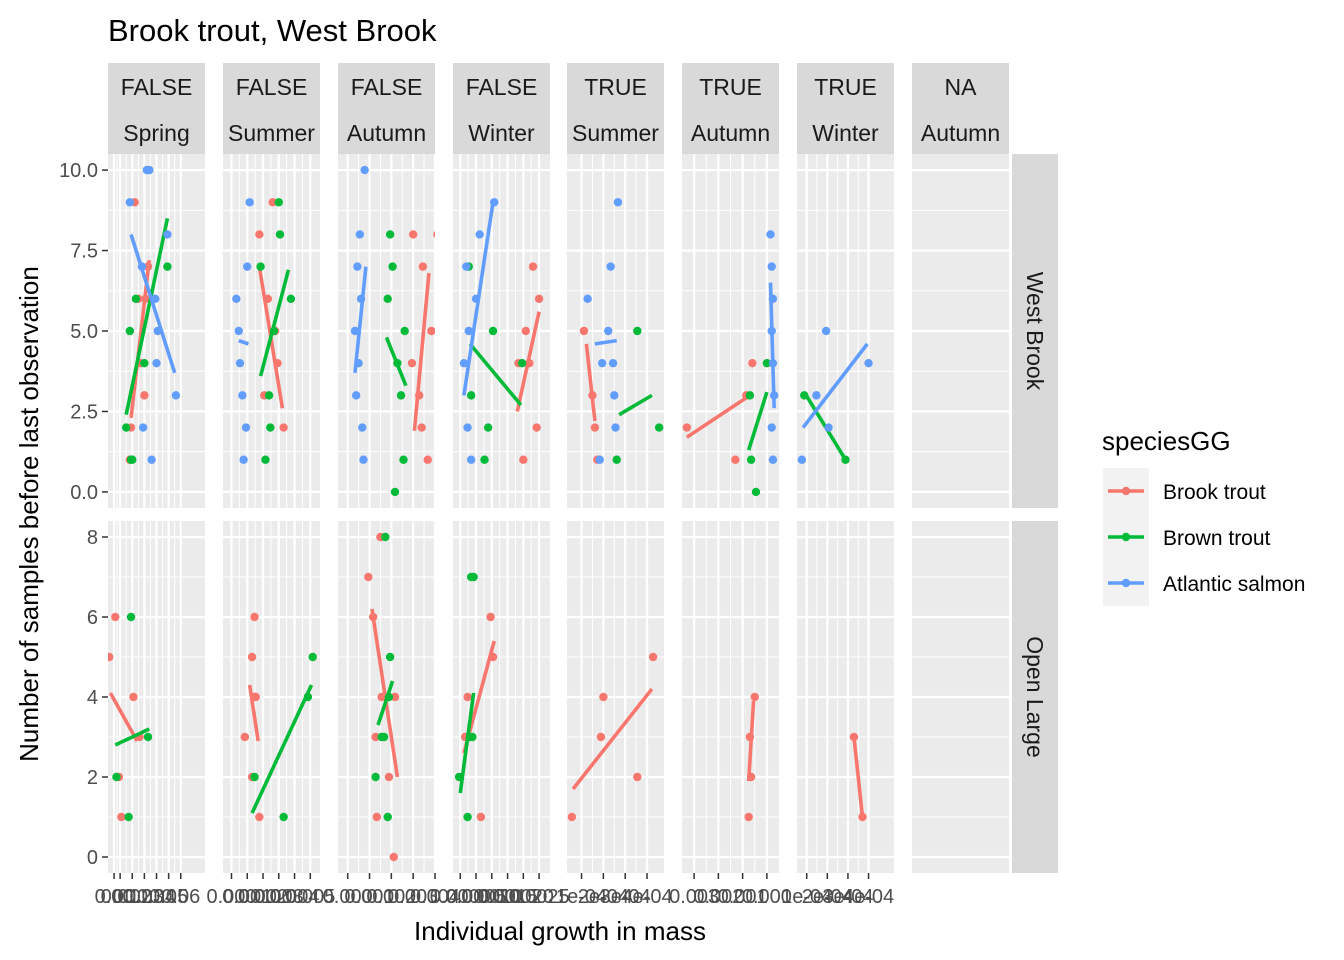  What do you see at coordinates (560, 931) in the screenshot?
I see `x-axis-title: Individual growth in mass` at bounding box center [560, 931].